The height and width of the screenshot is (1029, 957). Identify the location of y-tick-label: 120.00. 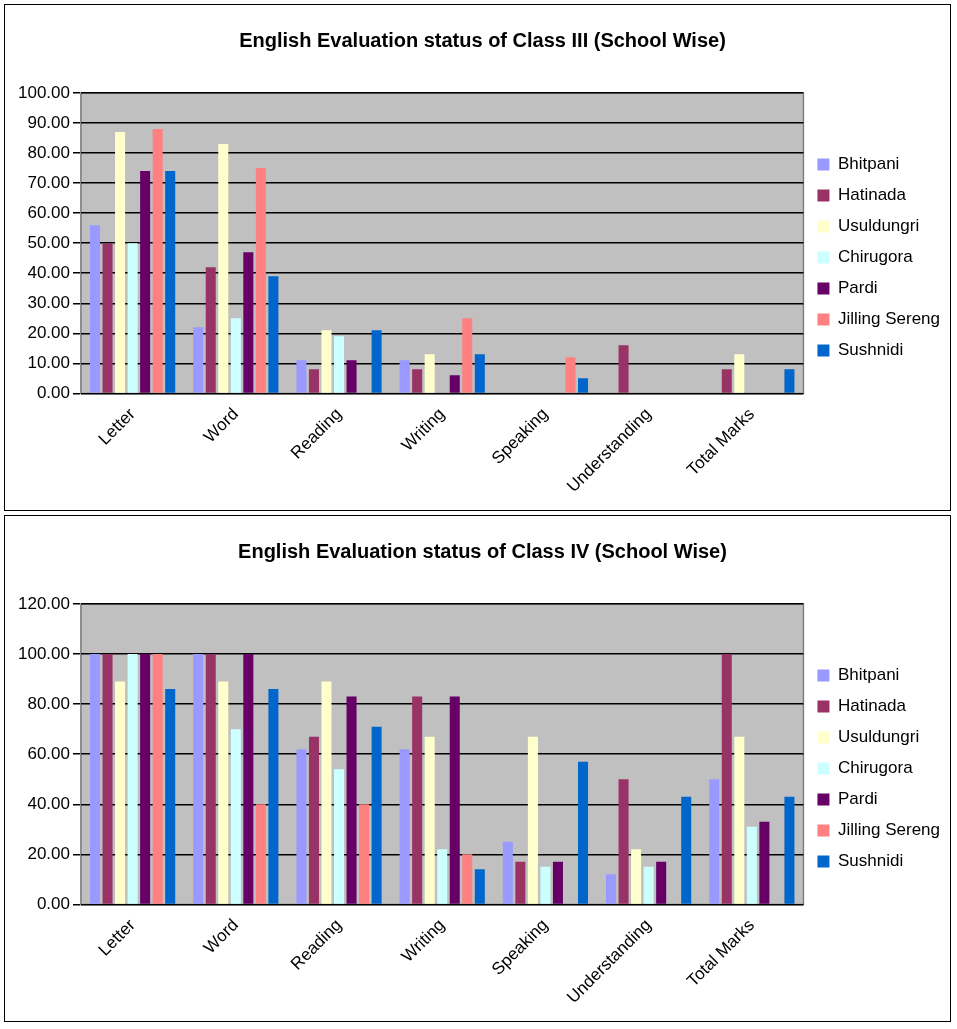
(44, 603).